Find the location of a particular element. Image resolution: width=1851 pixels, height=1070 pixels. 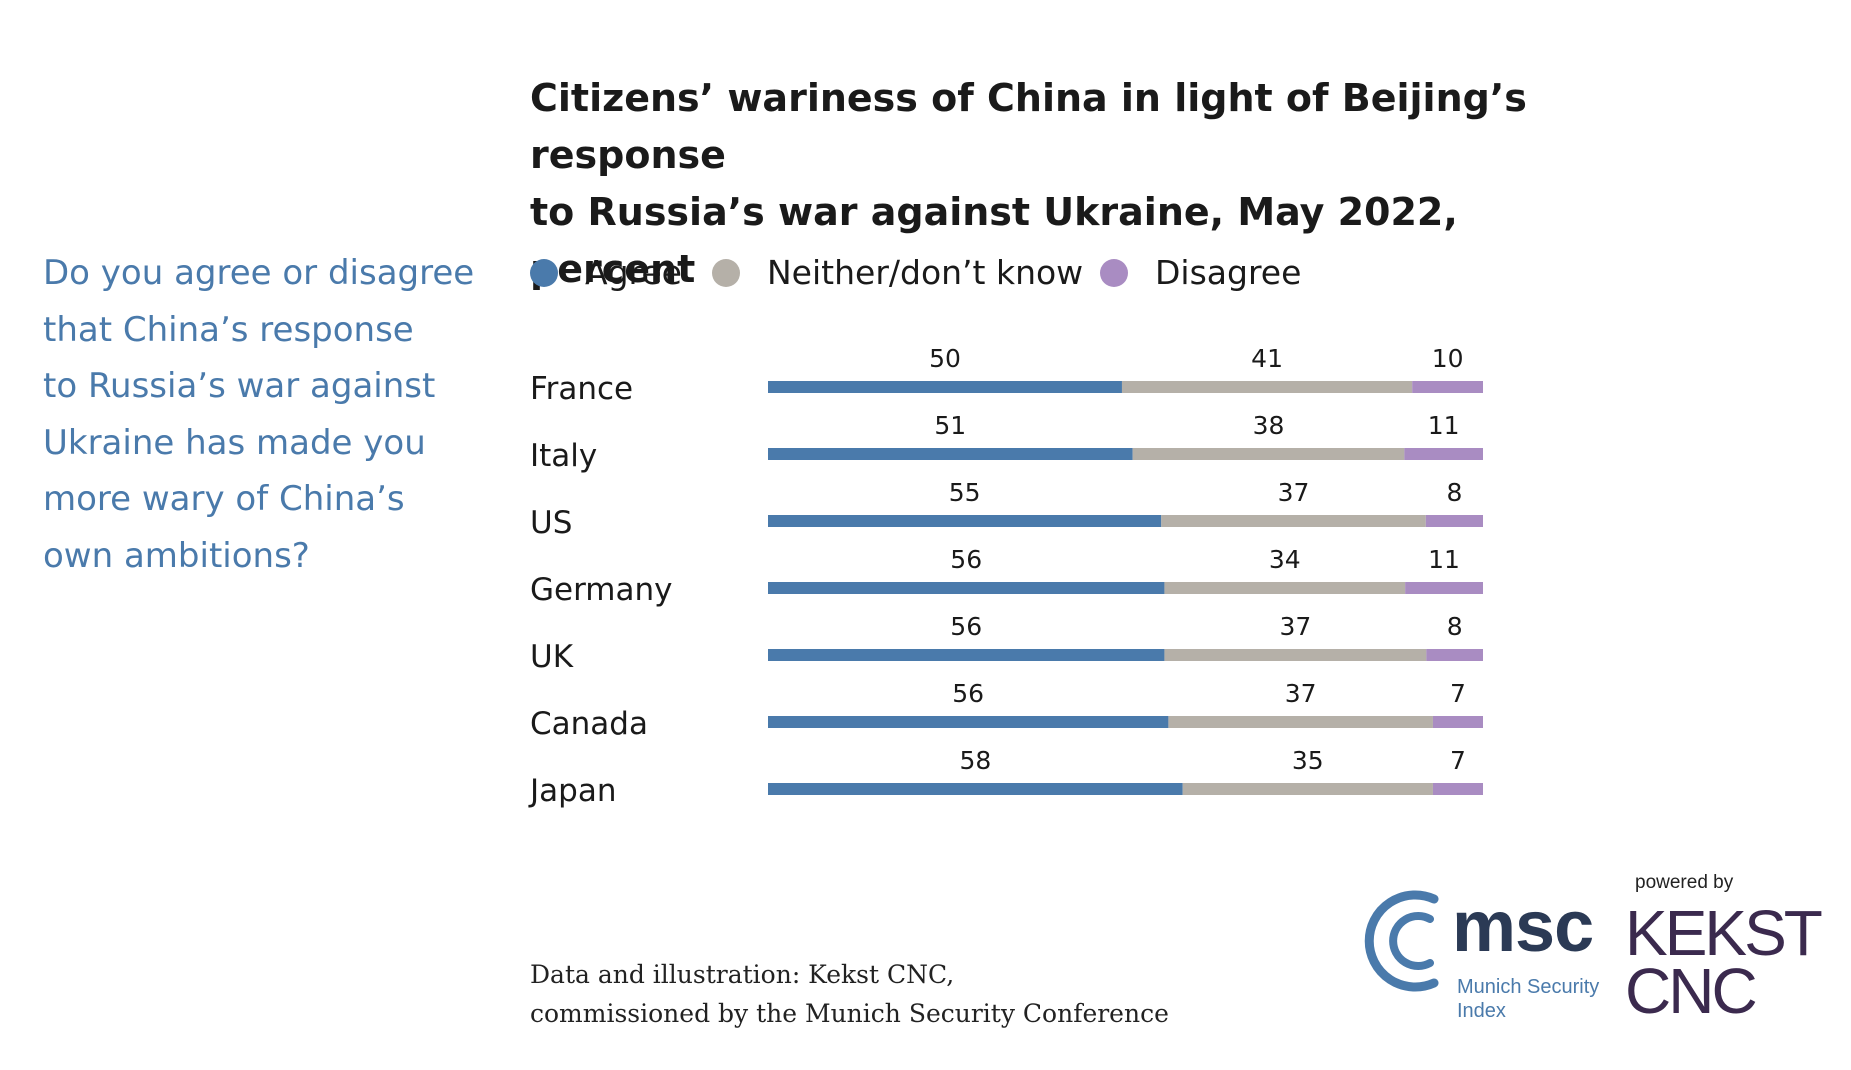

data-label-agree: 50 is located at coordinates (945, 358).